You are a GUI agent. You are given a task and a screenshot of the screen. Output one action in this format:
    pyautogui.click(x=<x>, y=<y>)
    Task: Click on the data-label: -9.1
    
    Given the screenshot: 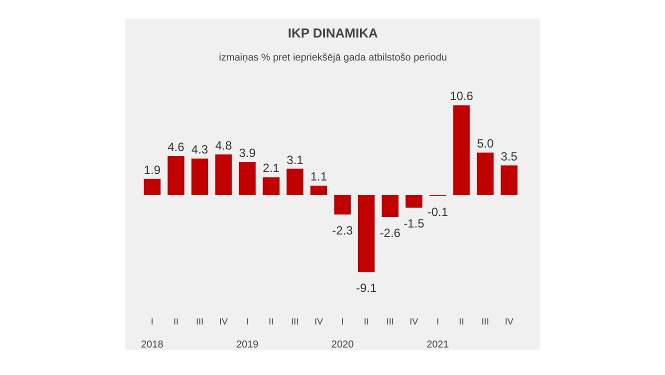 What is the action you would take?
    pyautogui.click(x=366, y=288)
    